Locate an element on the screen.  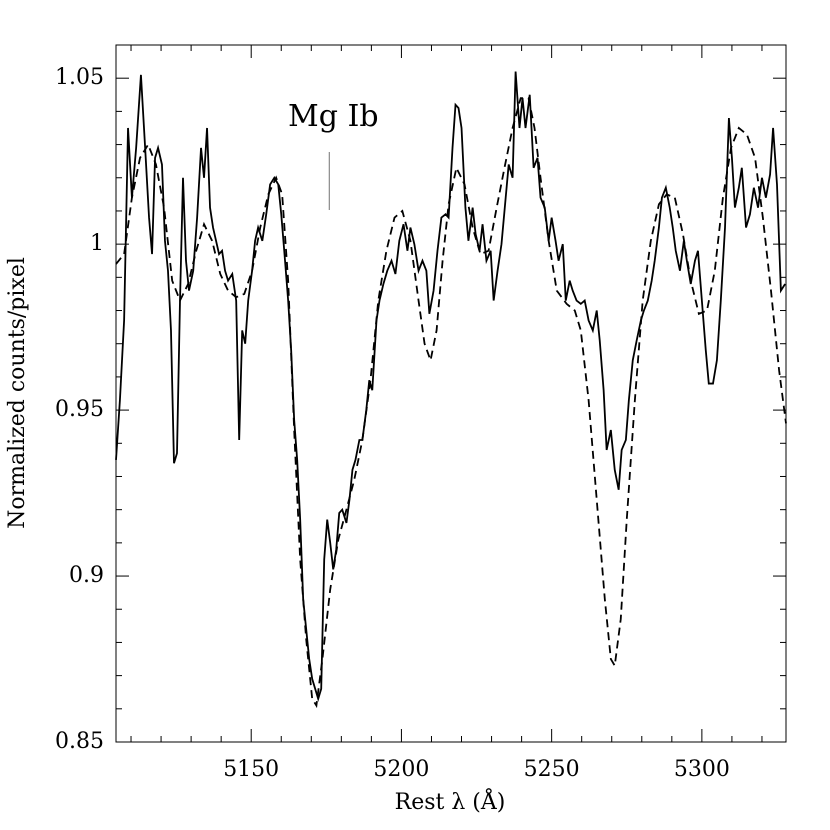
x-axis-label: Rest λ (Å) is located at coordinates (450, 801).